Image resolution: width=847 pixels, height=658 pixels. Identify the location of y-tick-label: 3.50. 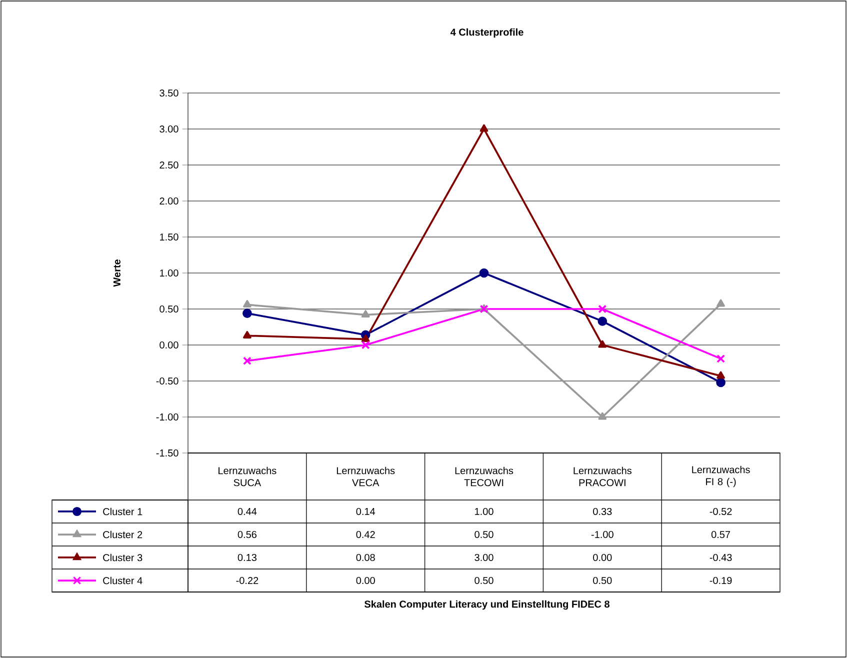
(169, 93).